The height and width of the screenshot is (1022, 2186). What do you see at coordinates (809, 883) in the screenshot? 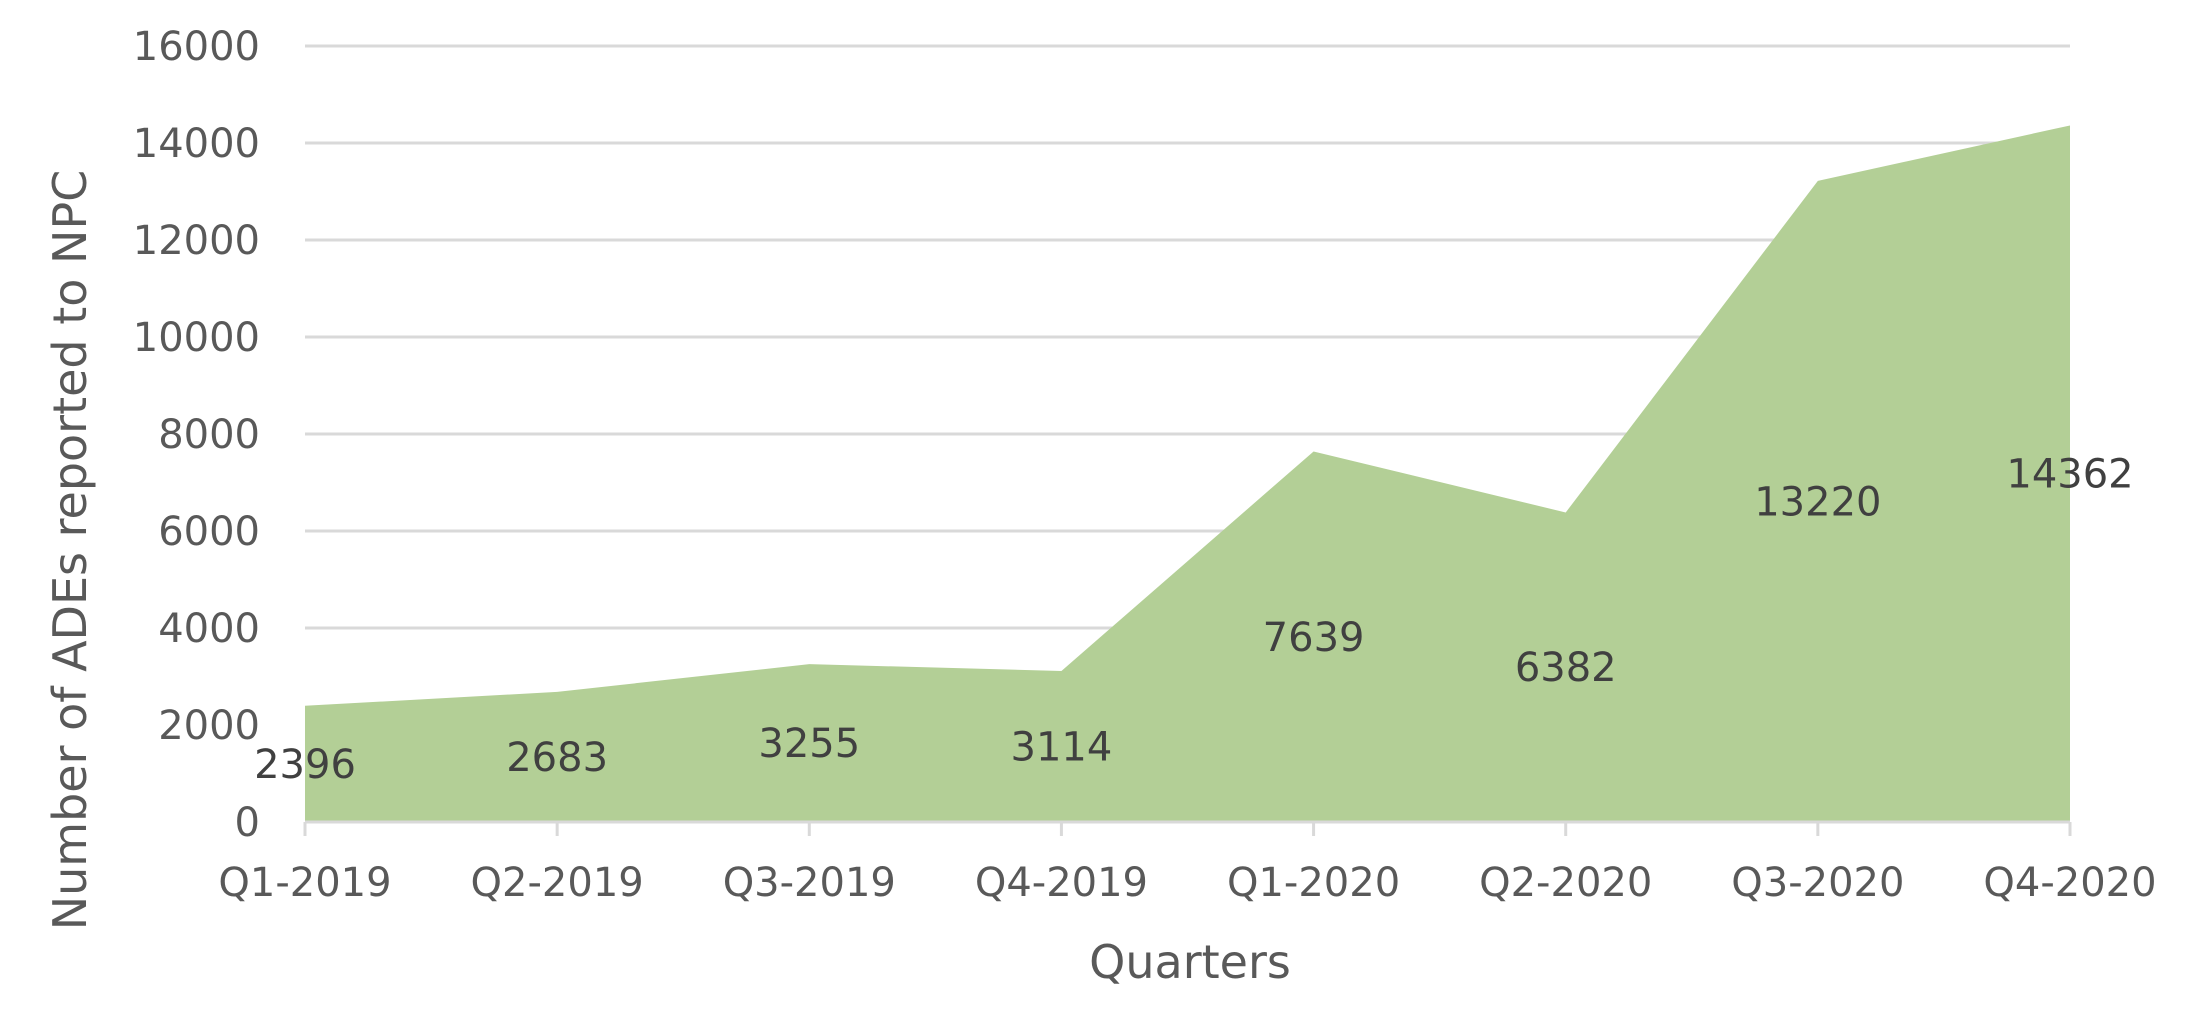
I see `x-tick-label: Q3-2019` at bounding box center [809, 883].